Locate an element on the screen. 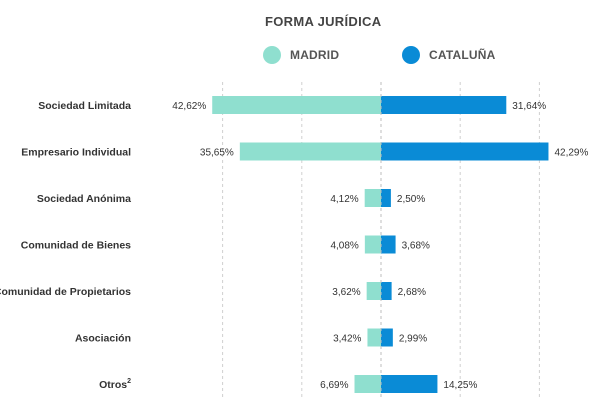 This screenshot has height=400, width=603. category-label-2: Sociedad Anónima is located at coordinates (84, 199).